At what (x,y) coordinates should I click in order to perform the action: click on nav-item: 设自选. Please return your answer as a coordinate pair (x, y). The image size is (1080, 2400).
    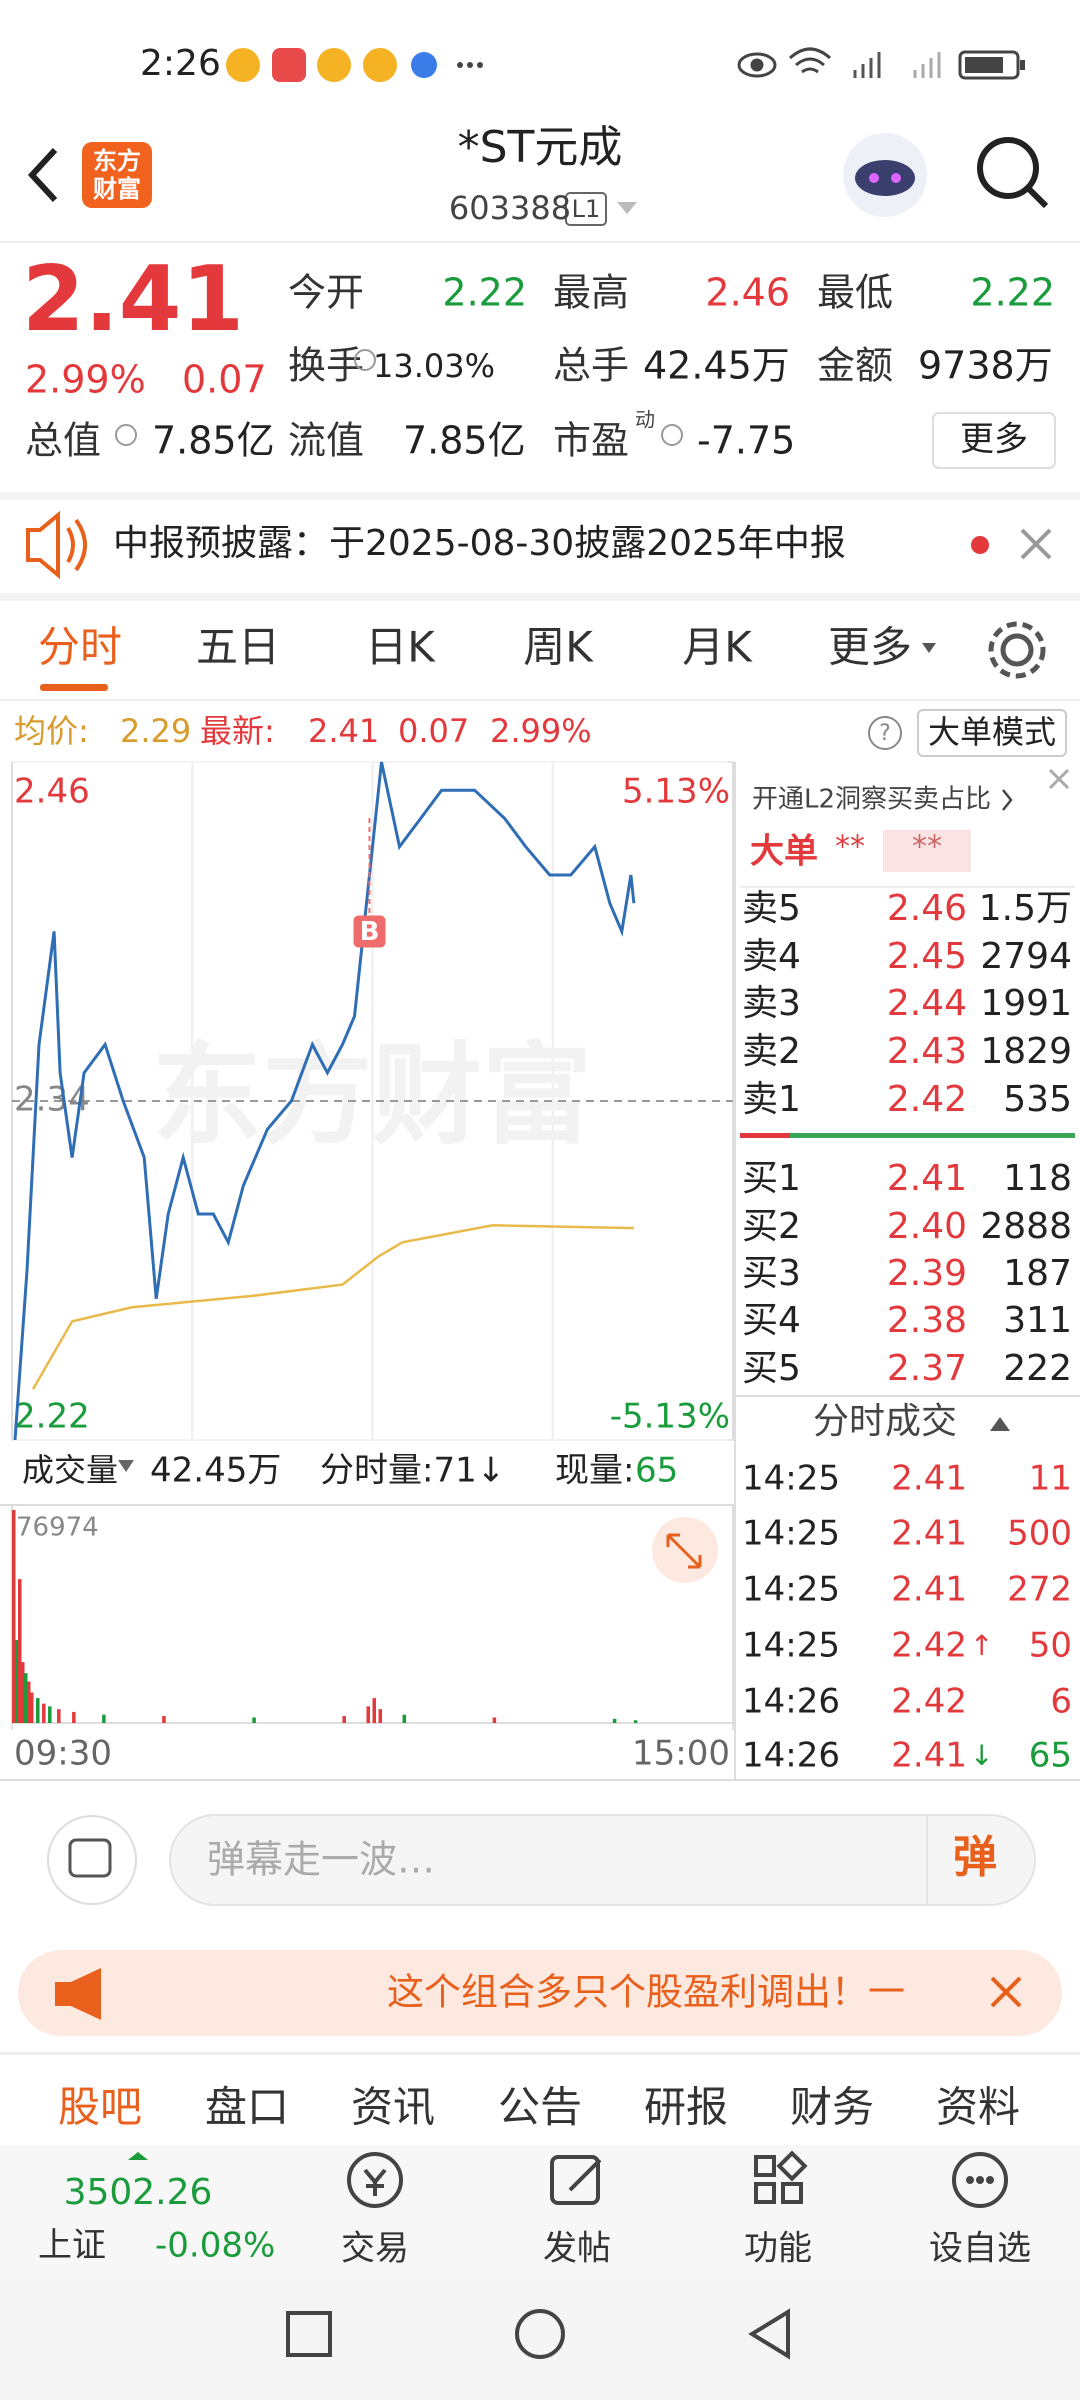
    Looking at the image, I should click on (980, 2249).